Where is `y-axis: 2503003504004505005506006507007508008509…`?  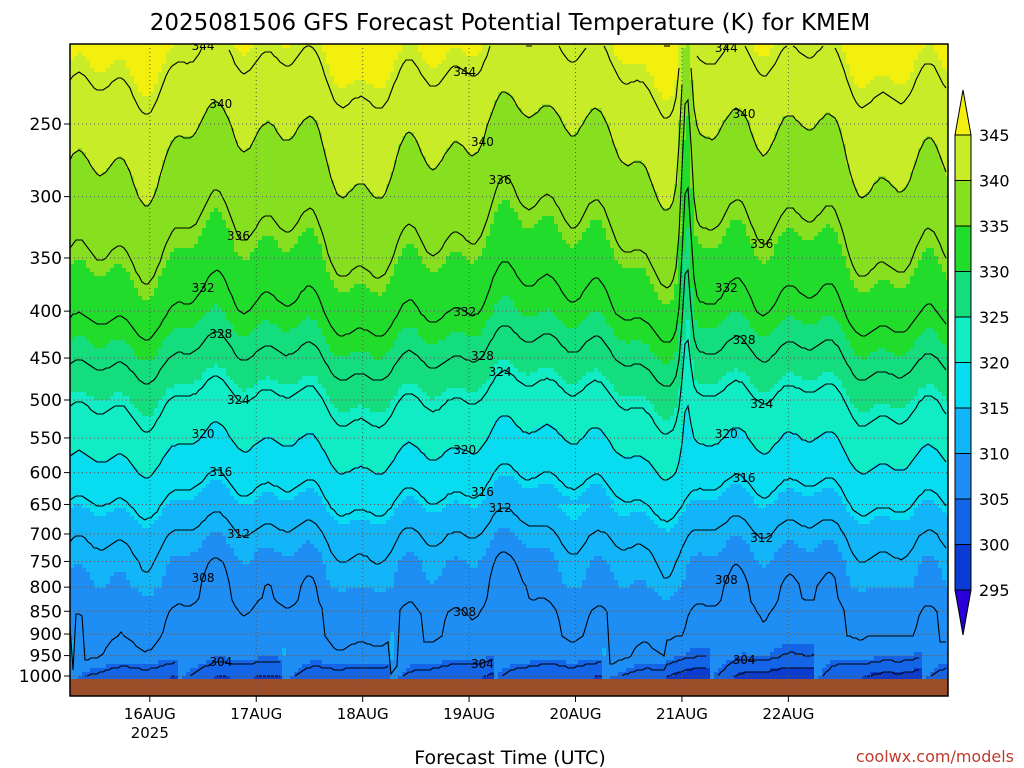
y-axis: 2503003504004505005506006507007508008509… is located at coordinates (44, 401).